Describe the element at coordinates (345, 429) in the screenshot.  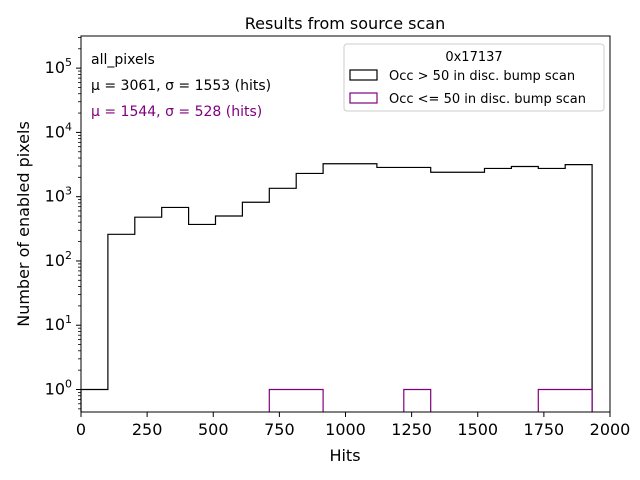
I see `x-tick-label-4: 1000` at that location.